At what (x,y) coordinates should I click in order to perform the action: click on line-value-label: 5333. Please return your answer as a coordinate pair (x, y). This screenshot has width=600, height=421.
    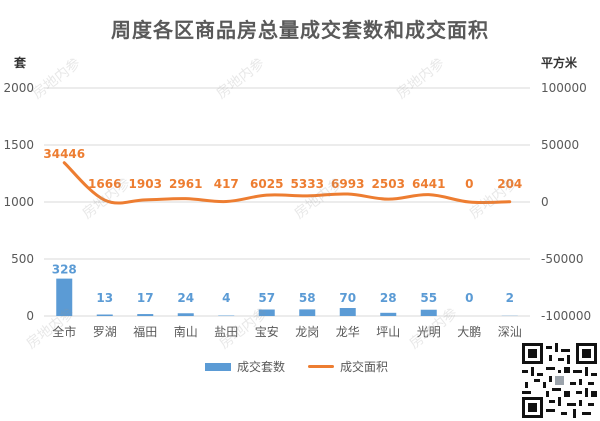
    Looking at the image, I should click on (307, 184).